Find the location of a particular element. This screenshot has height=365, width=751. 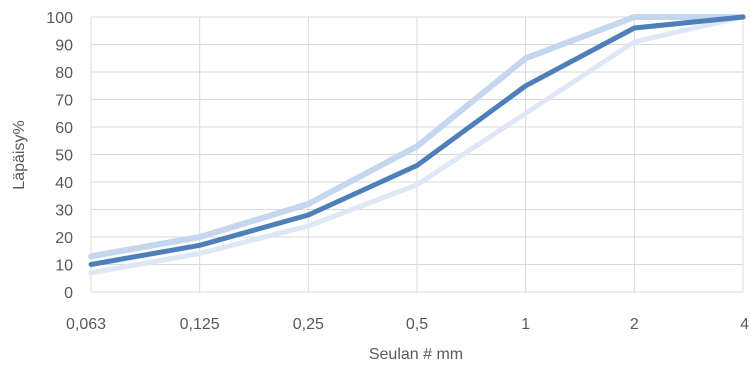

x-tick-label: 0,125 is located at coordinates (200, 324).